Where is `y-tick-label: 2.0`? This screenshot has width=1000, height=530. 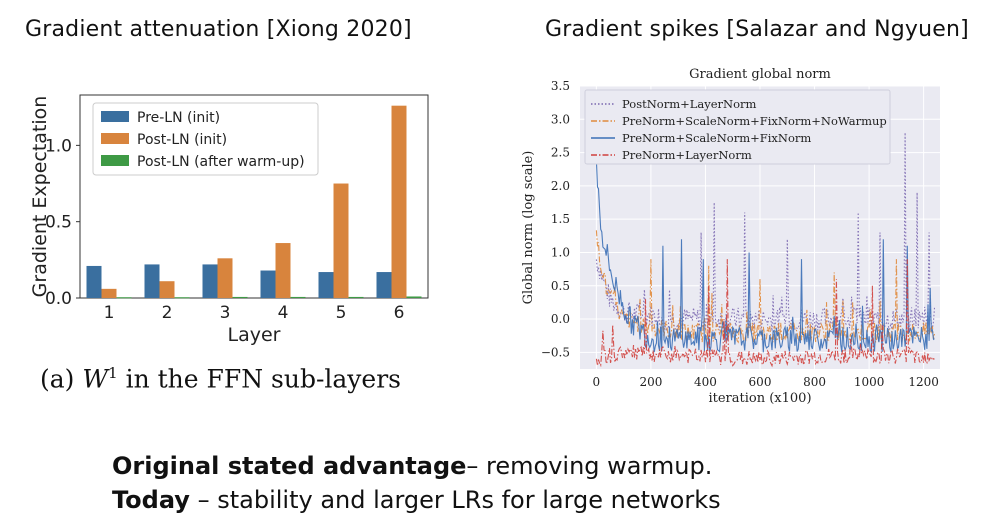 y-tick-label: 2.0 is located at coordinates (560, 186).